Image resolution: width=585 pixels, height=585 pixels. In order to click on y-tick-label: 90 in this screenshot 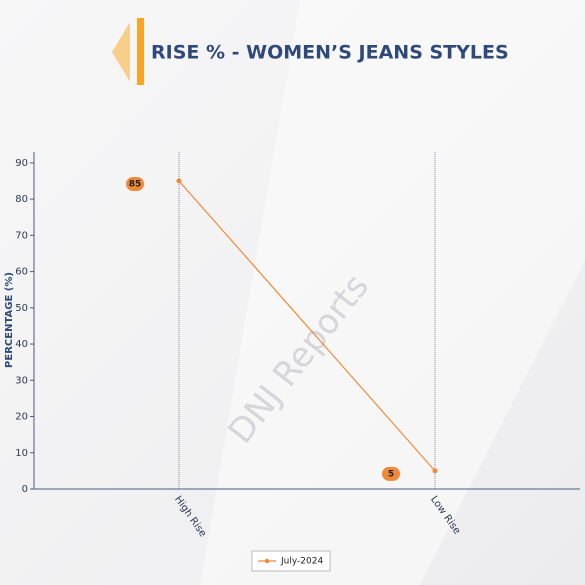, I will do `click(21, 163)`.